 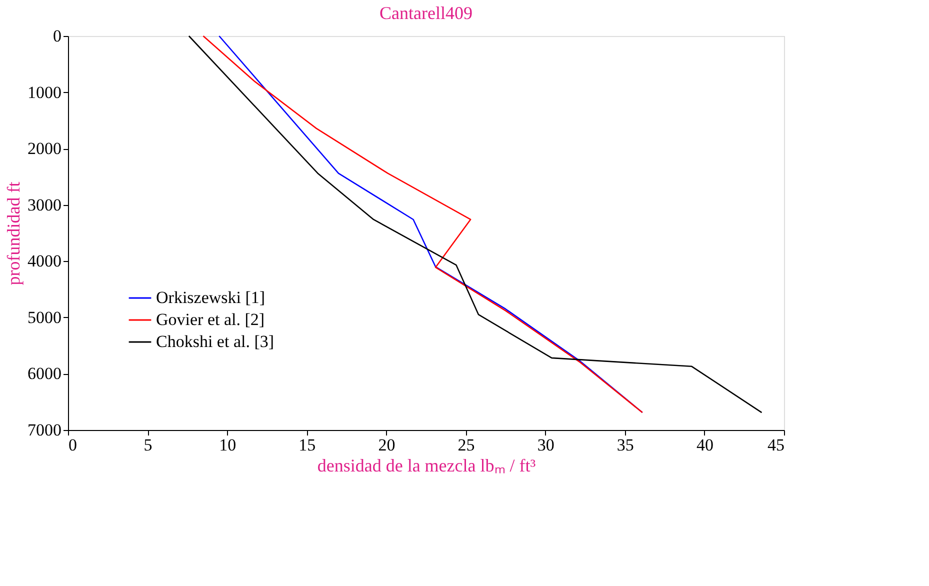 I want to click on y-tick-label: 4000, so click(x=45, y=261).